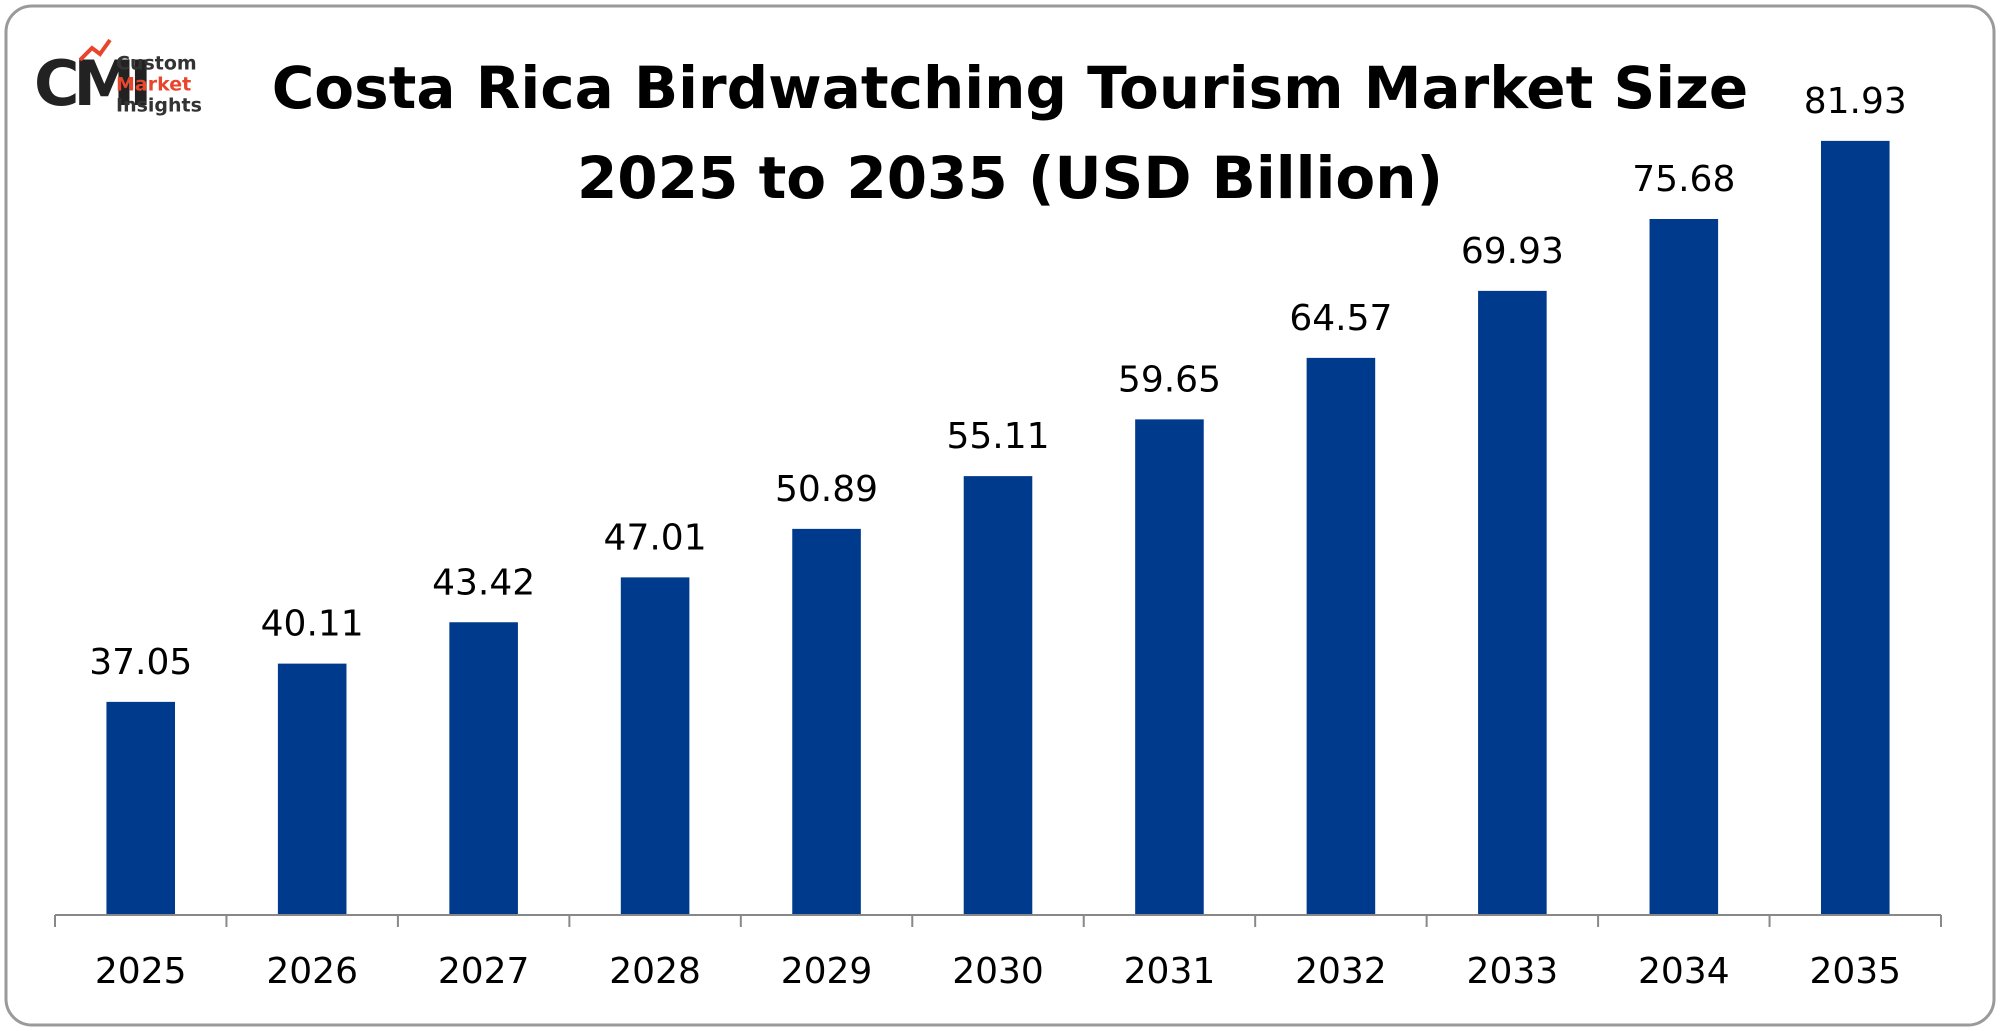  What do you see at coordinates (1341, 971) in the screenshot?
I see `x-tick-label: 2032` at bounding box center [1341, 971].